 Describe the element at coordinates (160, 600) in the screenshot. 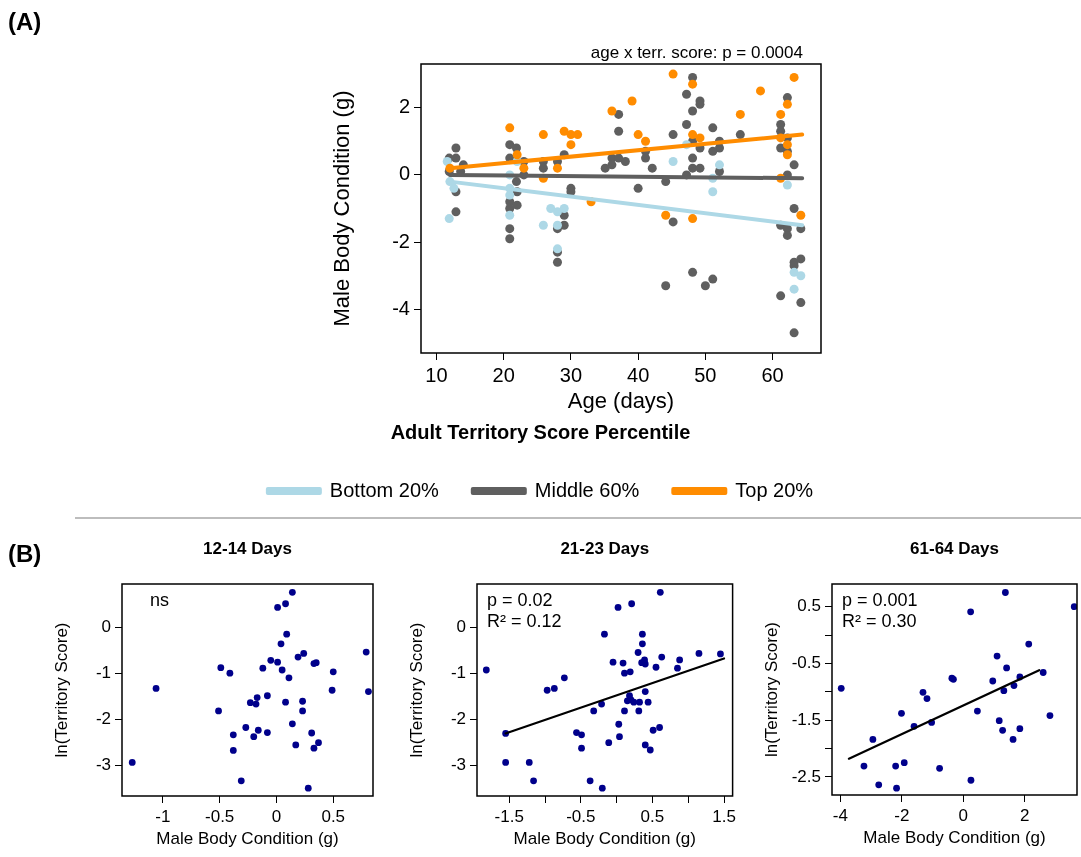

I see `annotation: ns` at that location.